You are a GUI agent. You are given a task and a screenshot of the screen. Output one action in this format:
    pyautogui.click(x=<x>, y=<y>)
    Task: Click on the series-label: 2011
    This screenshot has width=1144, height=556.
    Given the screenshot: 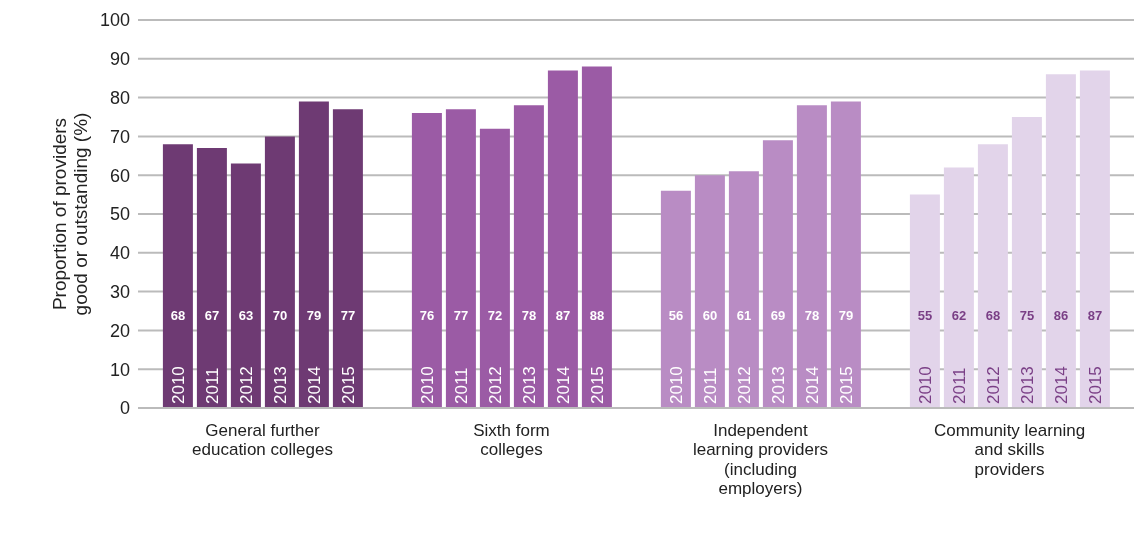 What is the action you would take?
    pyautogui.click(x=212, y=385)
    